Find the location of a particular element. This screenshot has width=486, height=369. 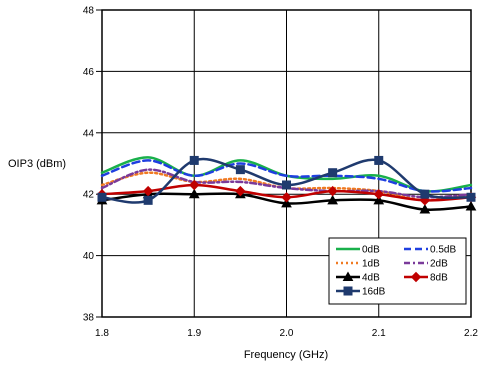

legend-label-0.5dB: 0.5dB is located at coordinates (443, 250).